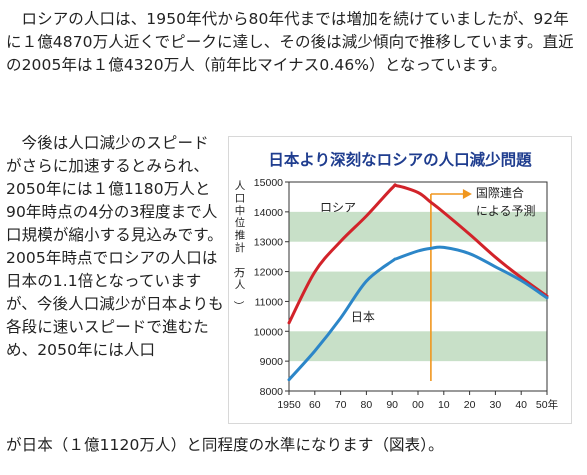  I want to click on forecast-paragraph-tail: が日本（１億1120万人）と同程度の水準になります（図表）。, so click(225, 445).